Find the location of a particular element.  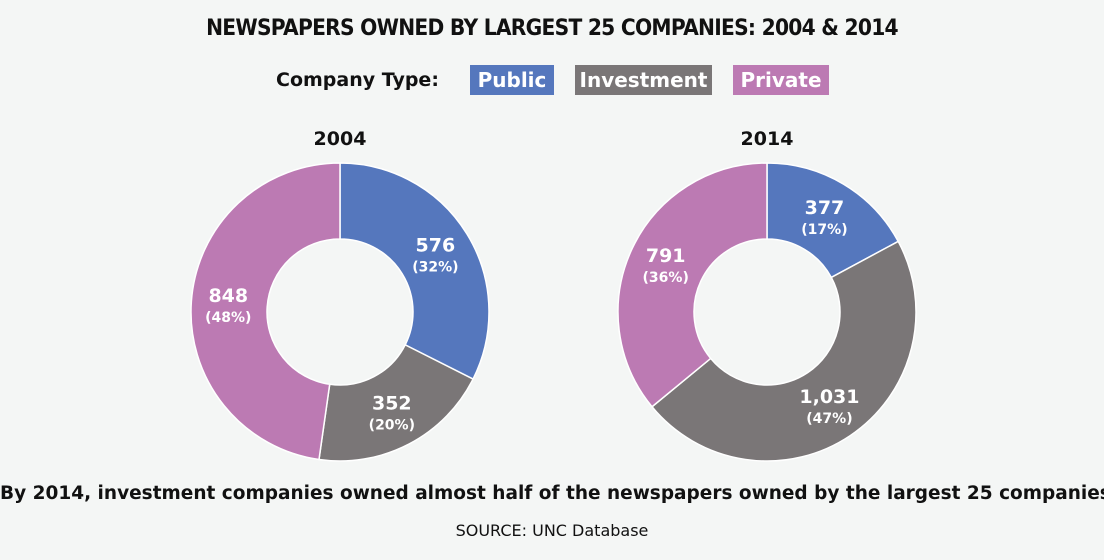

slice-percent-label-private: (36%) is located at coordinates (666, 278).